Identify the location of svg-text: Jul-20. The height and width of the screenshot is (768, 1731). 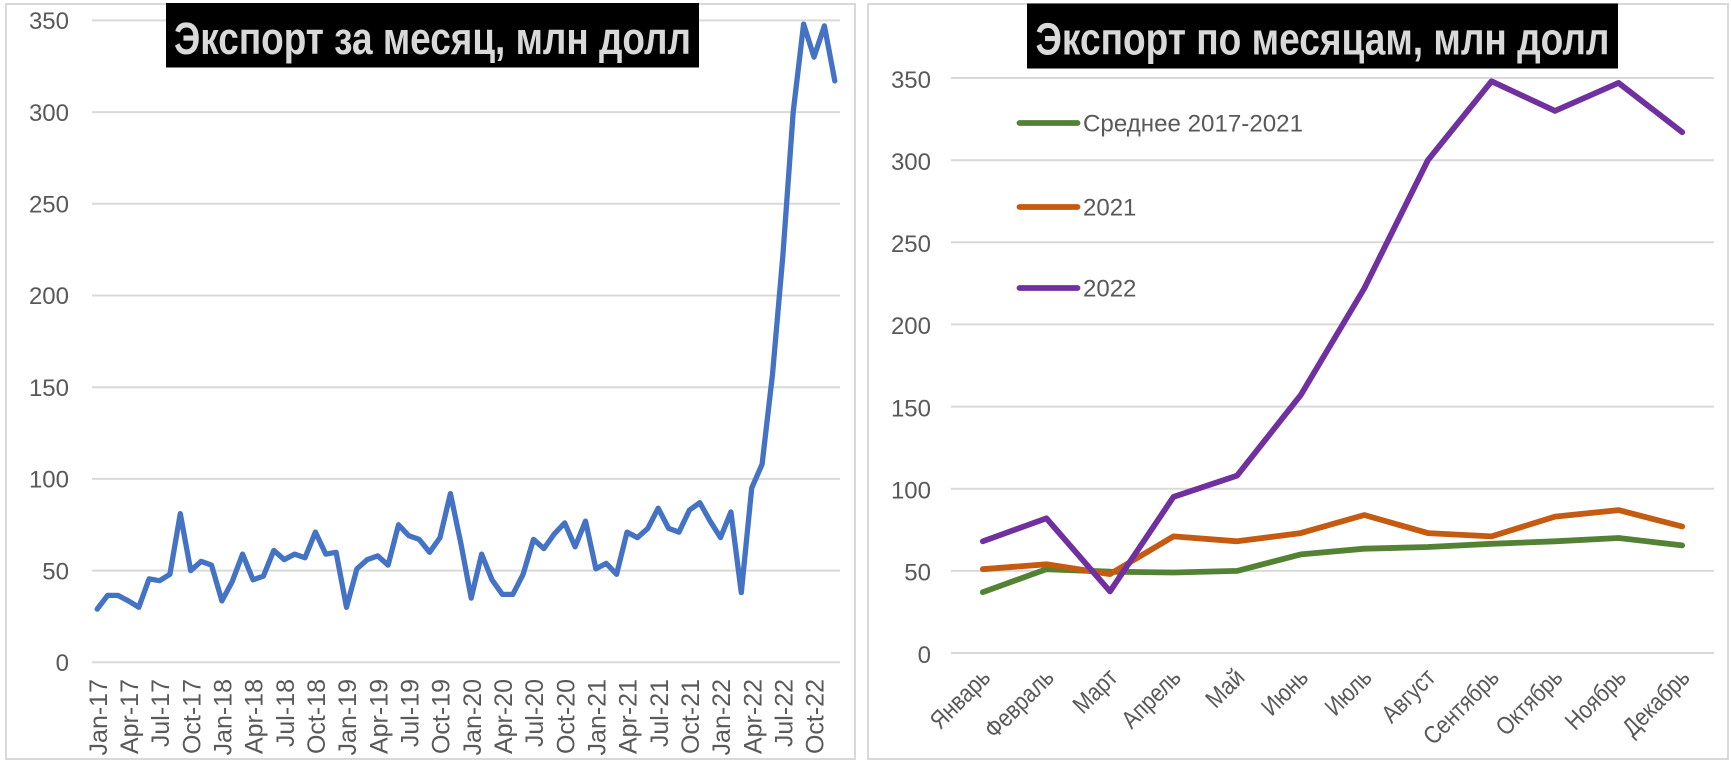
(535, 713).